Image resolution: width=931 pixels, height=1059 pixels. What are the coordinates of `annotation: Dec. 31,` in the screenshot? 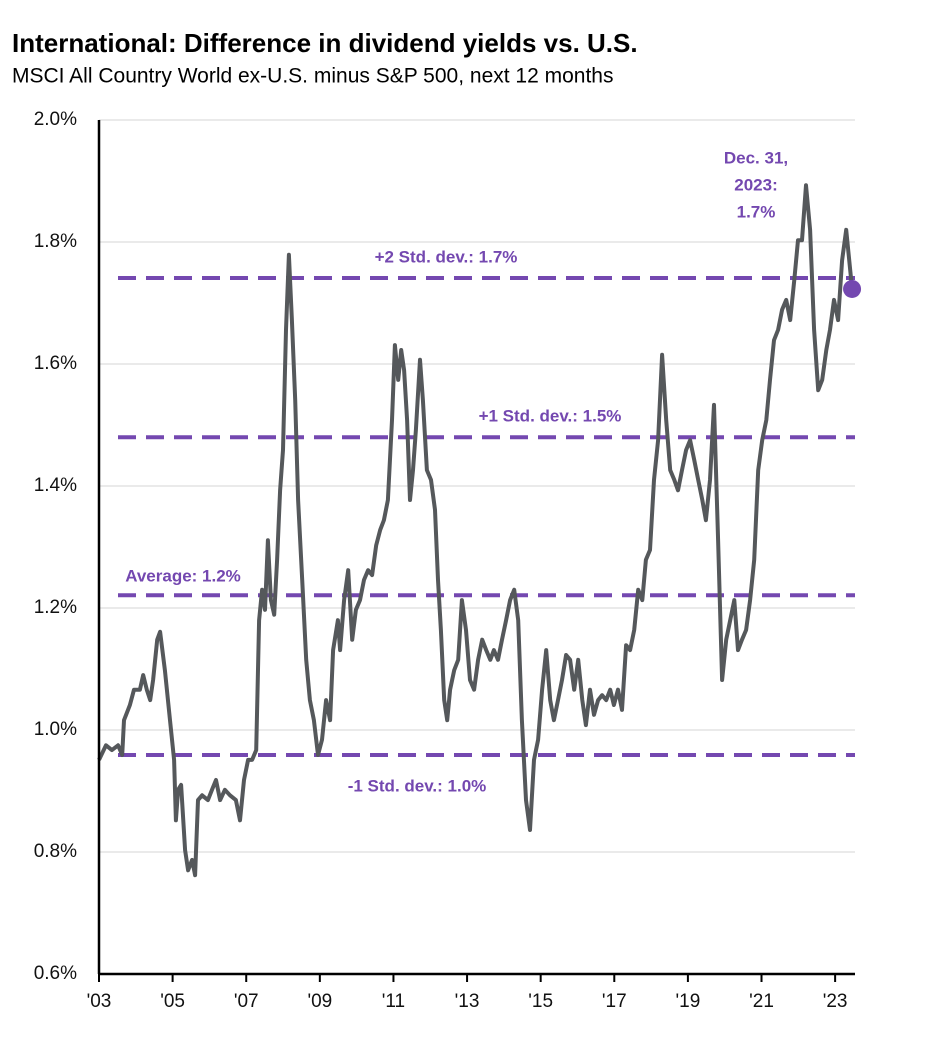 It's located at (756, 157).